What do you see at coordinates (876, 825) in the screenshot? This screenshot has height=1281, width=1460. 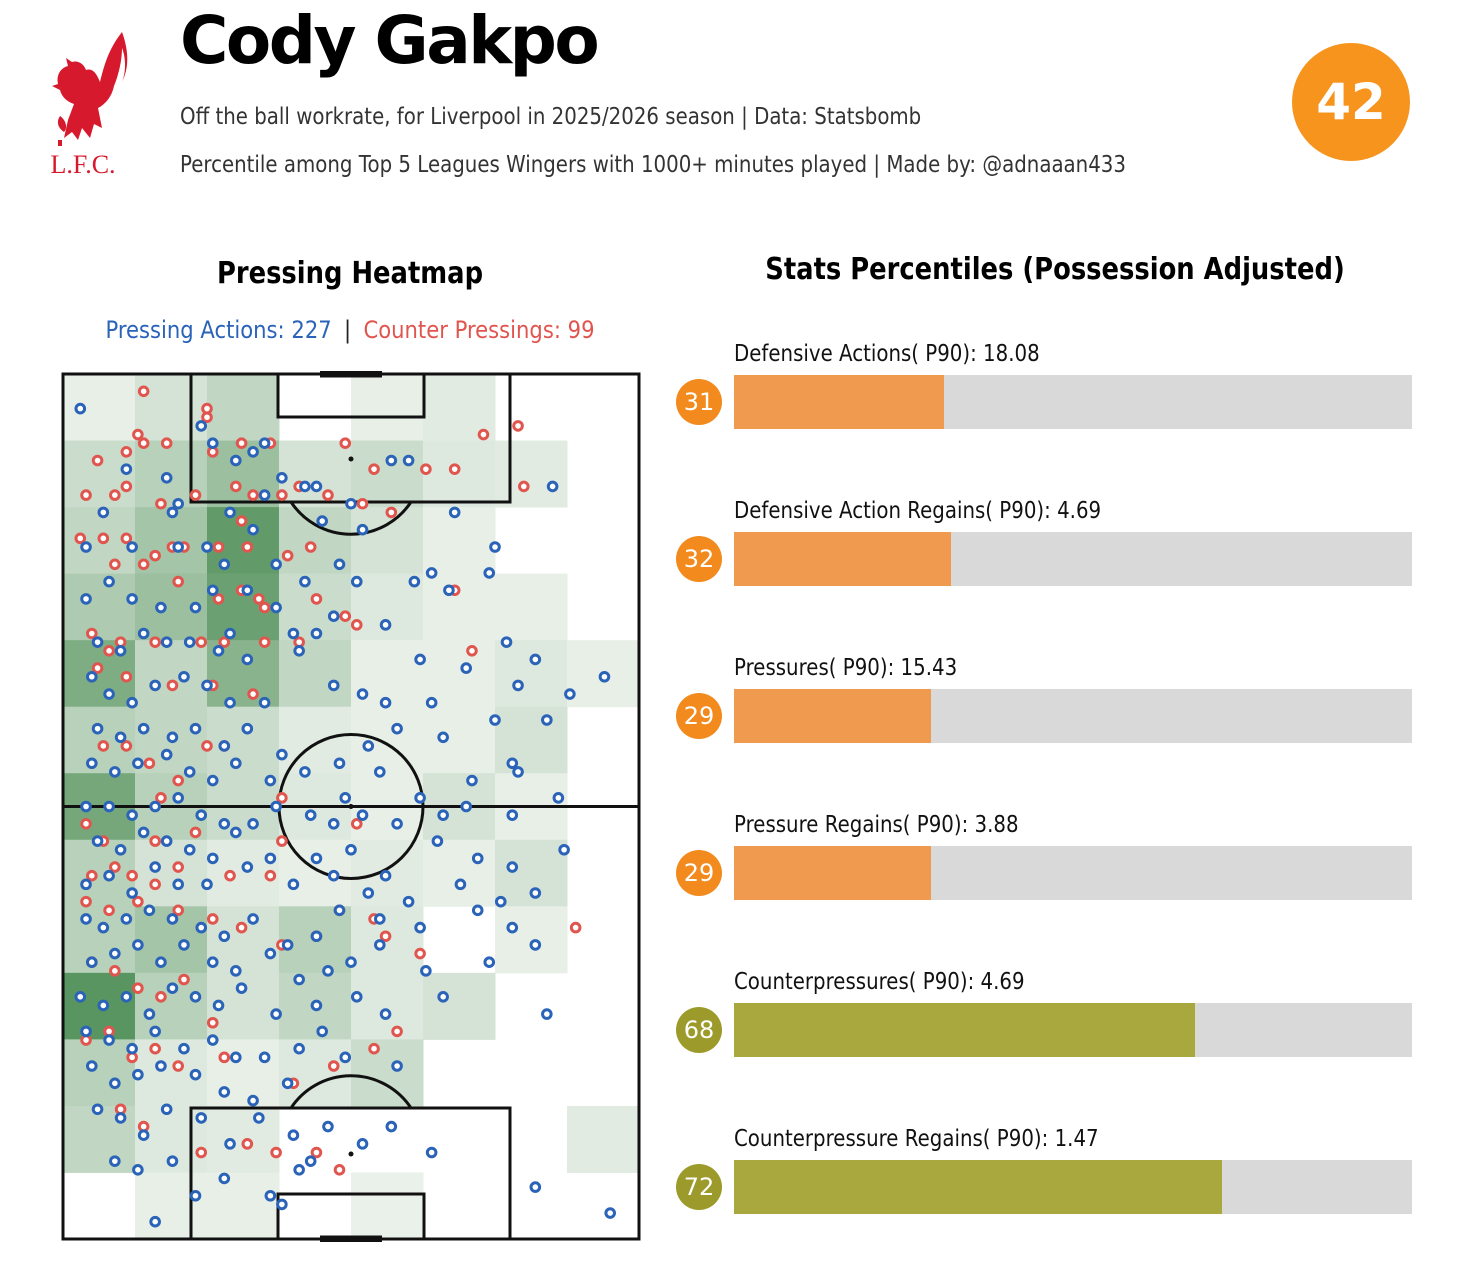 I see `stat-label: Pressure Regains( P90): 3.88` at bounding box center [876, 825].